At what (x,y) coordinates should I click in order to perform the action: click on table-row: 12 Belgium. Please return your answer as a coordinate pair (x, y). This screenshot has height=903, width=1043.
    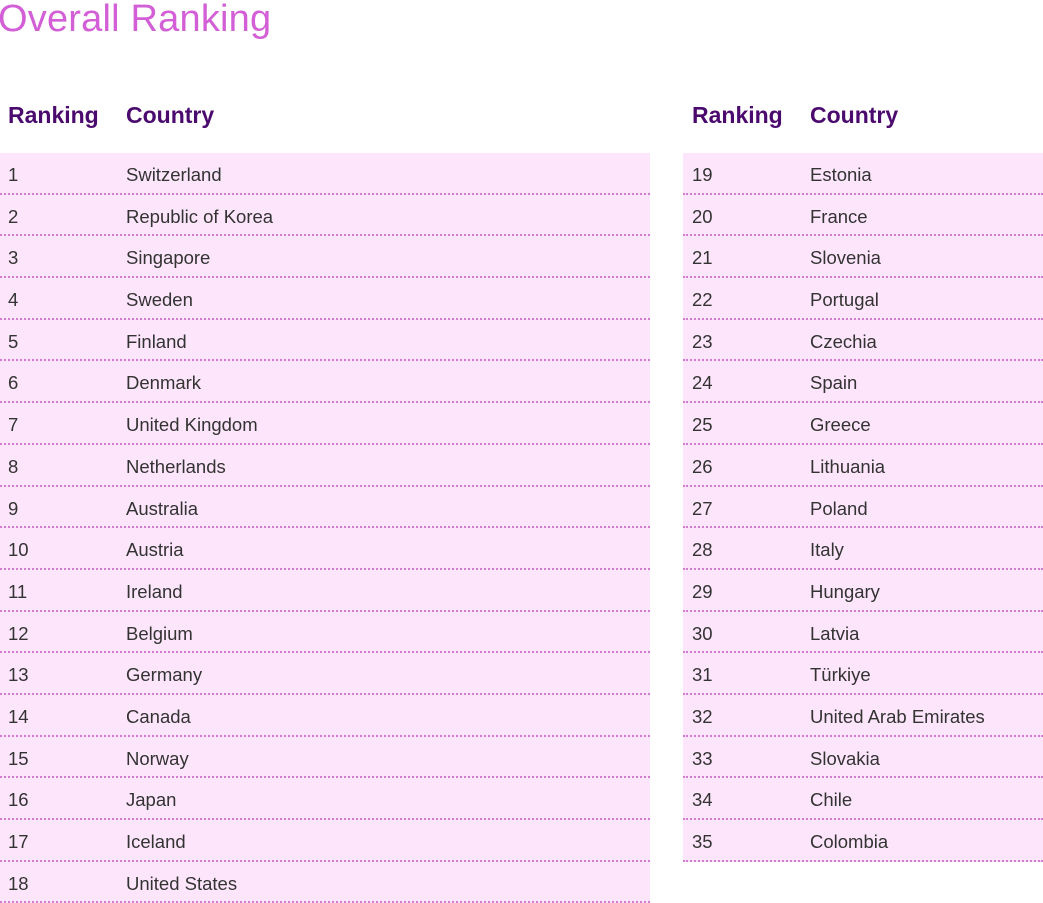
    Looking at the image, I should click on (325, 633).